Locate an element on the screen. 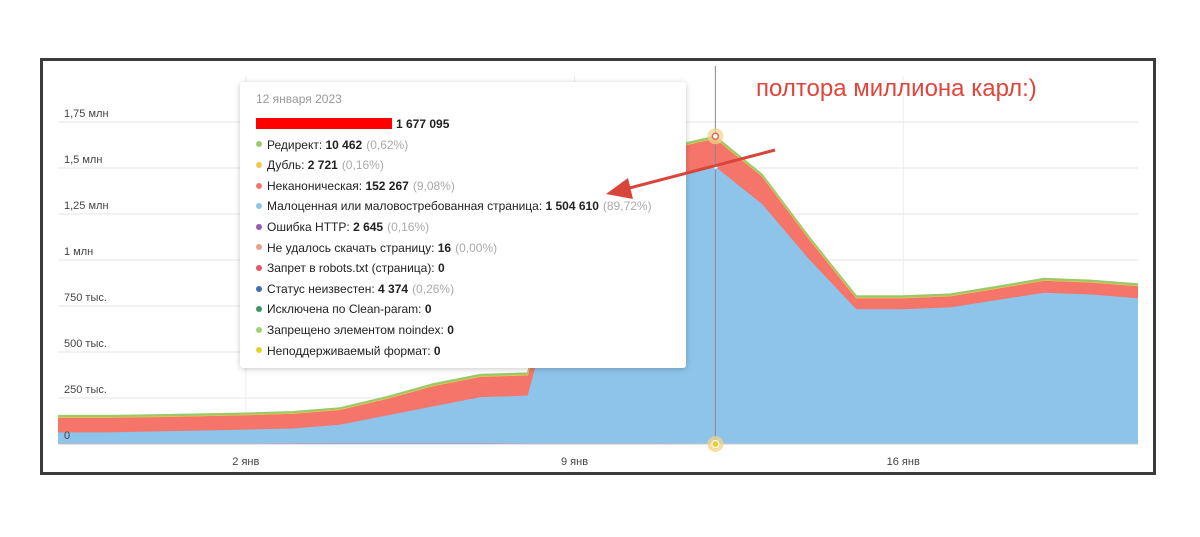 The width and height of the screenshot is (1200, 537). x-tick-label: 9 янв is located at coordinates (574, 462).